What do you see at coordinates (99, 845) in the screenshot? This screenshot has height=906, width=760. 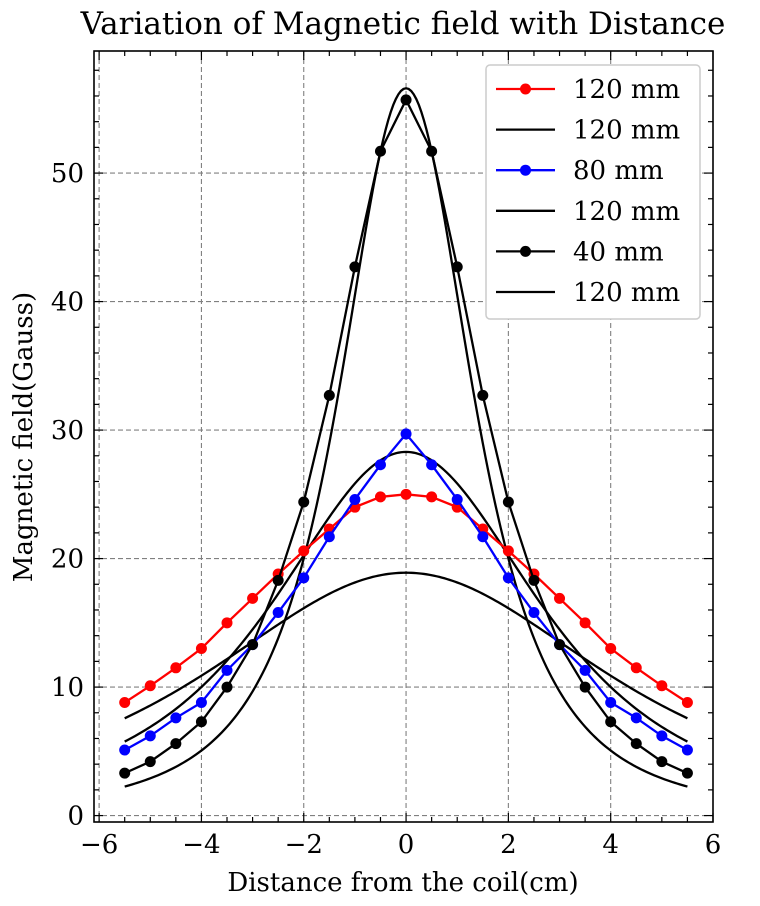 I see `x-tick-label: −6` at bounding box center [99, 845].